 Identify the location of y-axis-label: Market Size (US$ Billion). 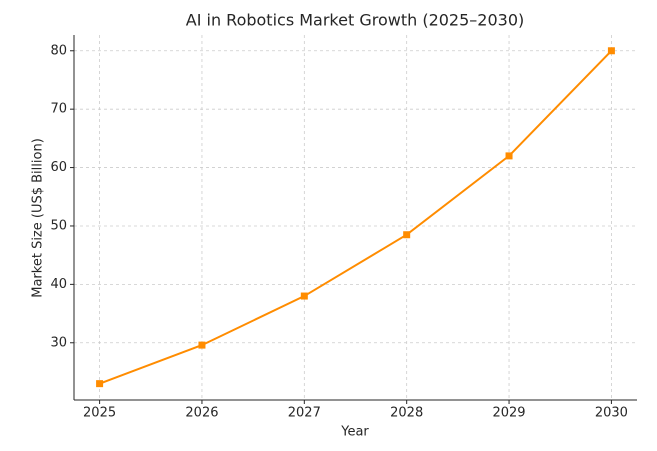
(38, 218).